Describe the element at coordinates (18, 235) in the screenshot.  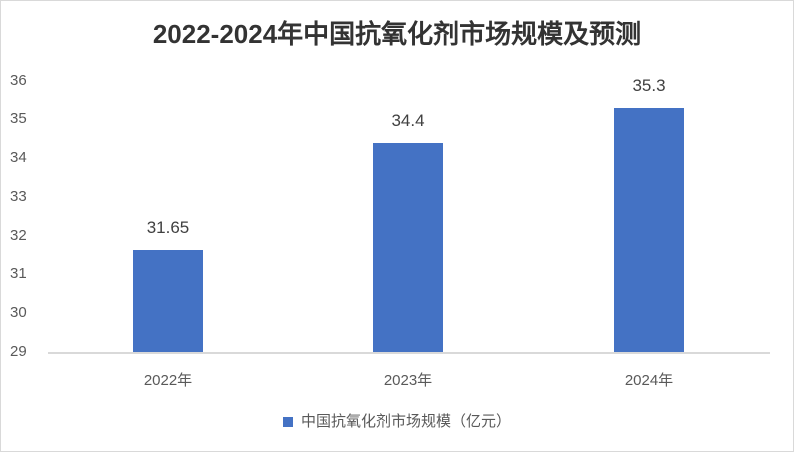
I see `y-tick: 32` at that location.